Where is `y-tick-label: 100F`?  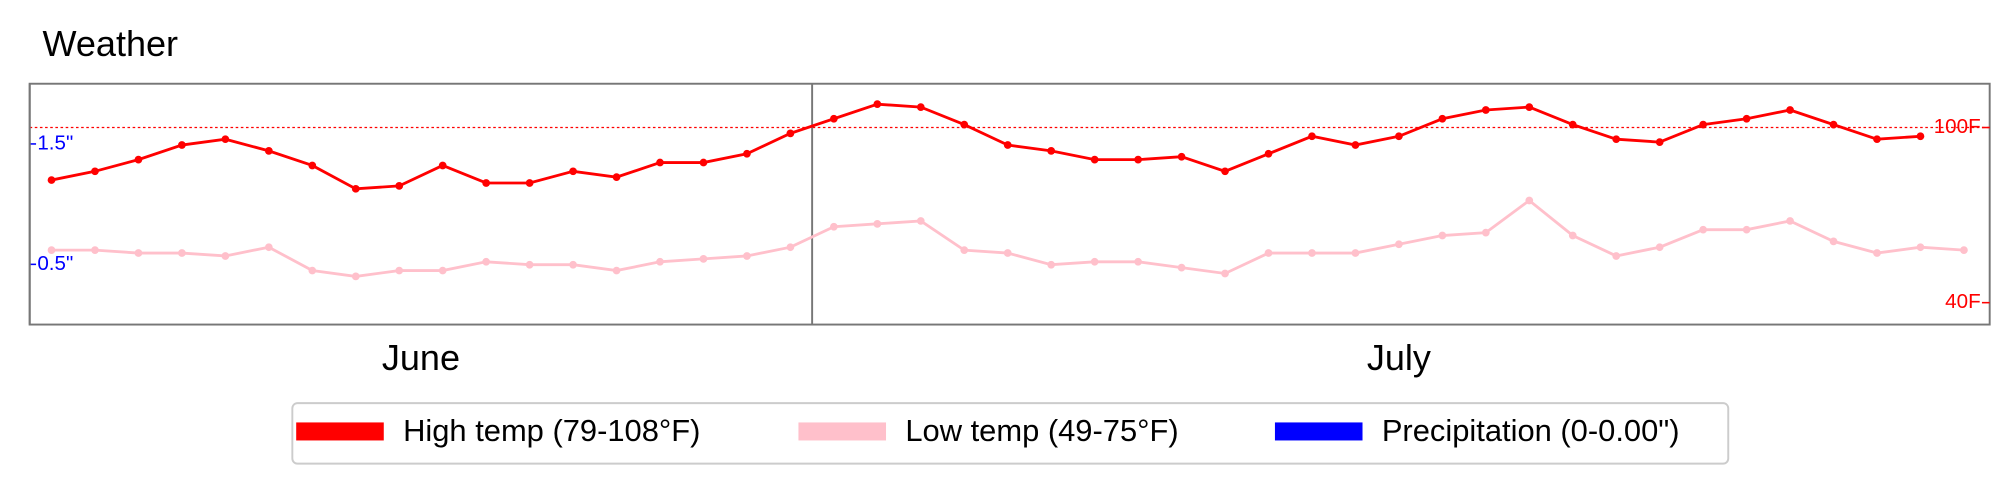 y-tick-label: 100F is located at coordinates (1957, 126).